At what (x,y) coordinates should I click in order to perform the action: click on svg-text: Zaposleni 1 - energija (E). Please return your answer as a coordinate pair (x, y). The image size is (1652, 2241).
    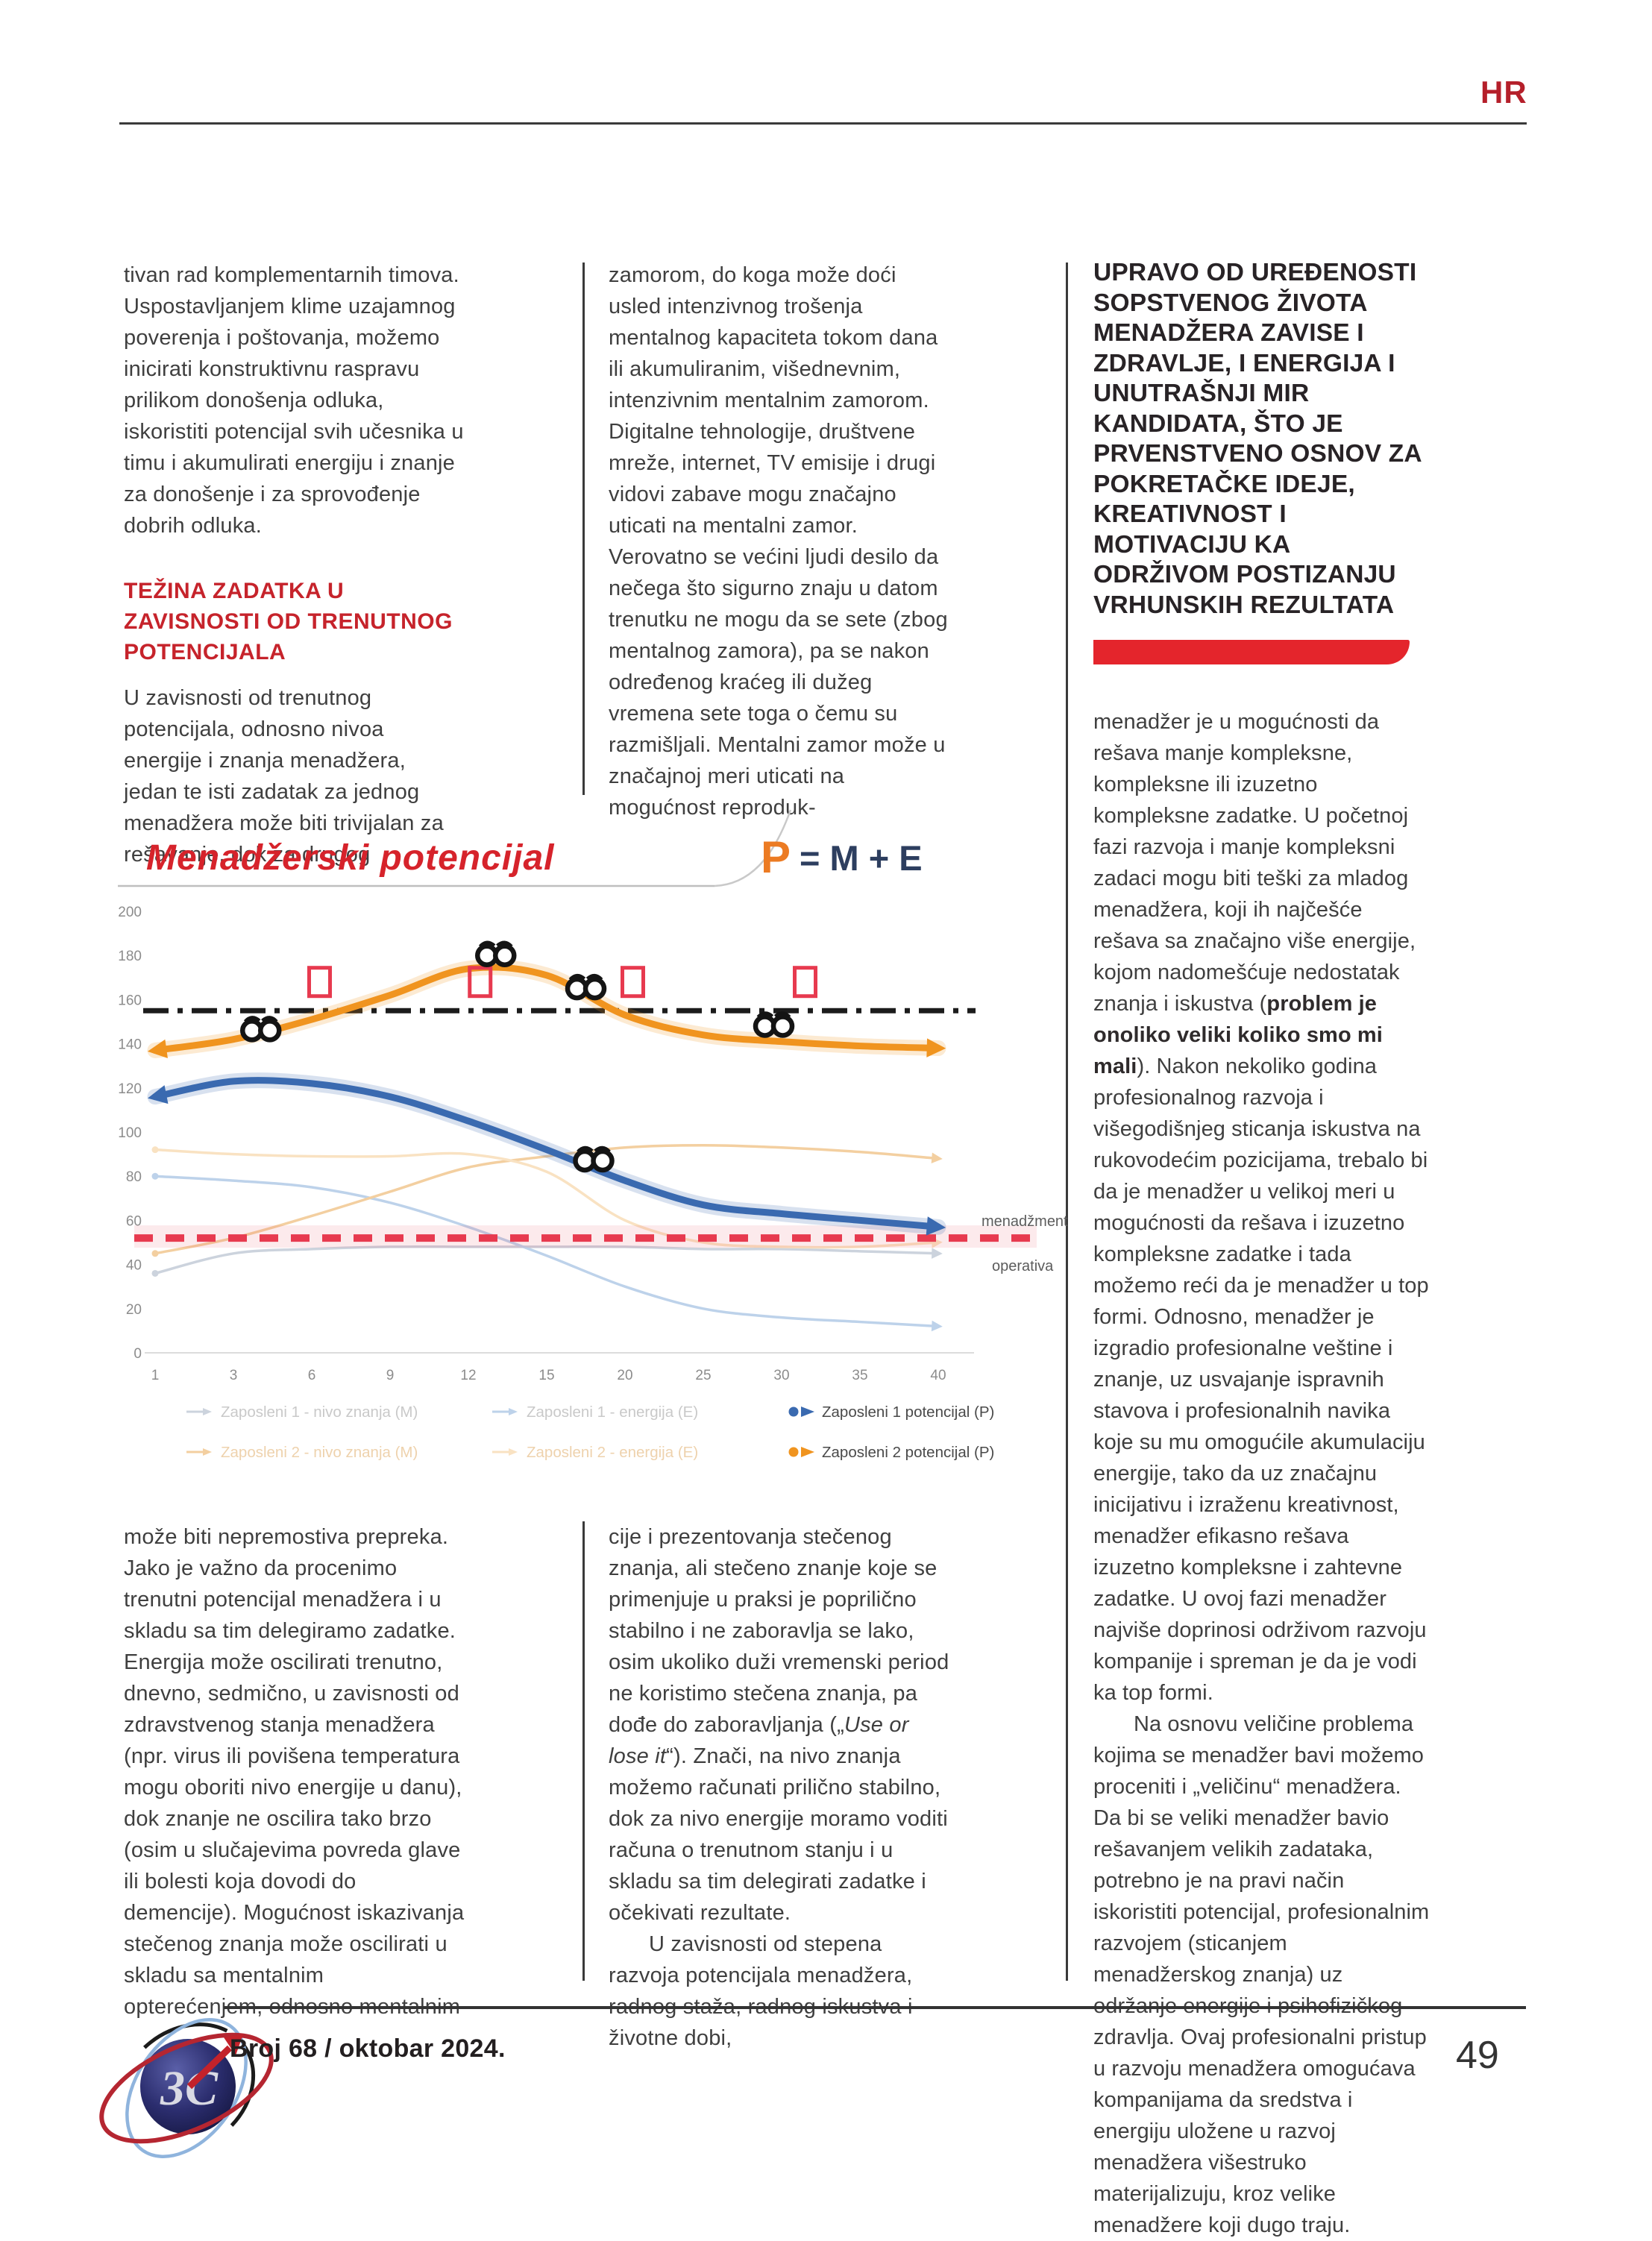
    Looking at the image, I should click on (612, 1412).